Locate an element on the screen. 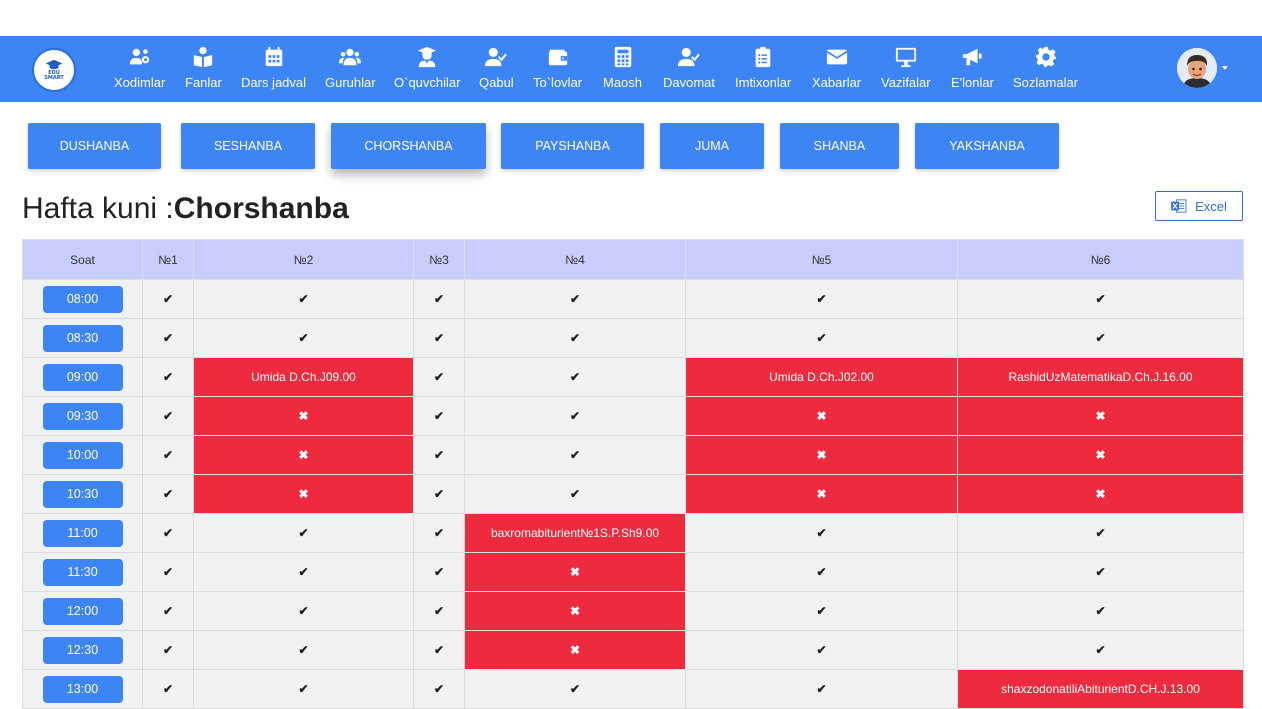  lesson-cell: Umida D.Ch.J09.00 is located at coordinates (303, 377).